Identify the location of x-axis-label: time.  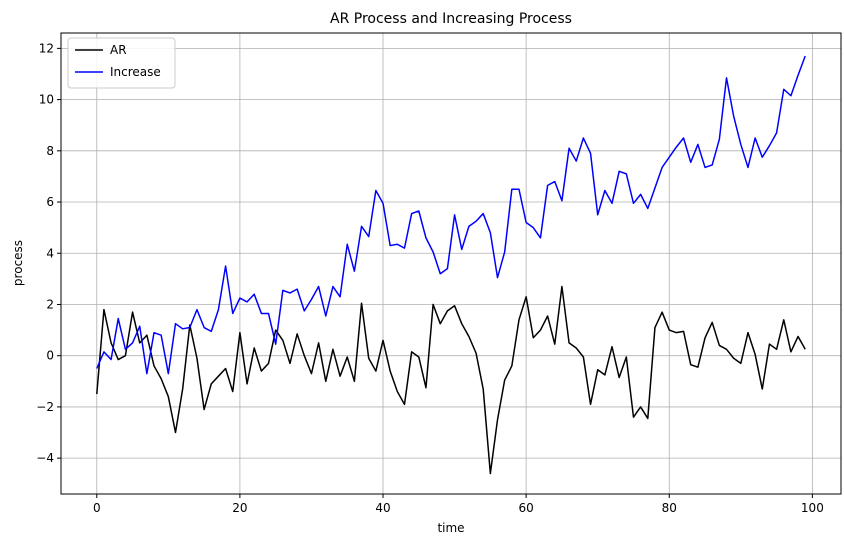
(450, 528).